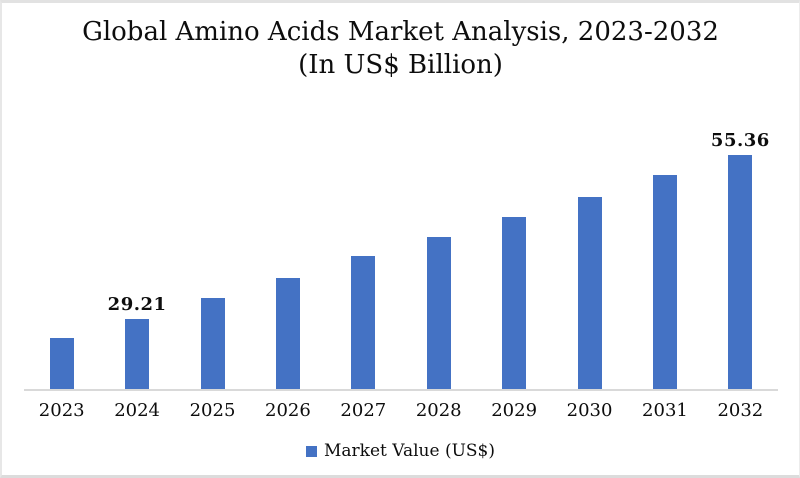 This screenshot has width=800, height=478. I want to click on bar-slot-2032: 55.36, so click(740, 257).